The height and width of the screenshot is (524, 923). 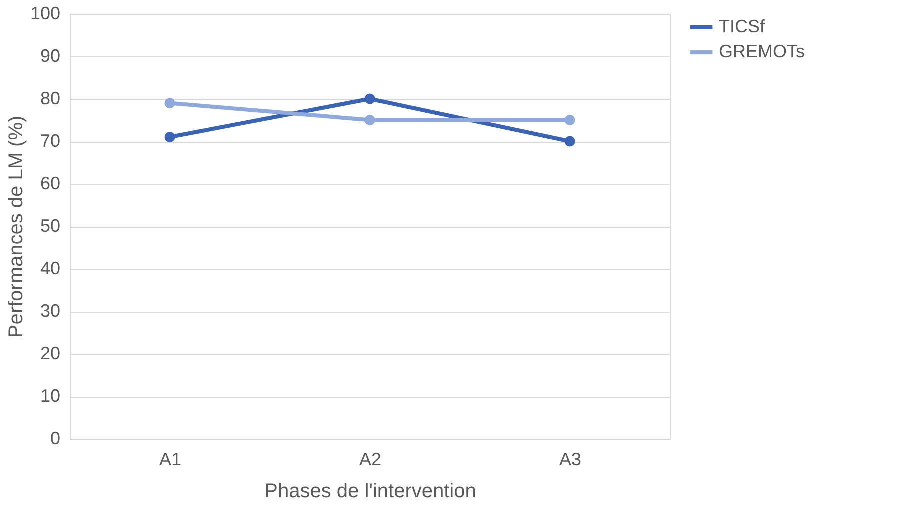 What do you see at coordinates (370, 491) in the screenshot?
I see `x-axis-title: Phases de l'intervention` at bounding box center [370, 491].